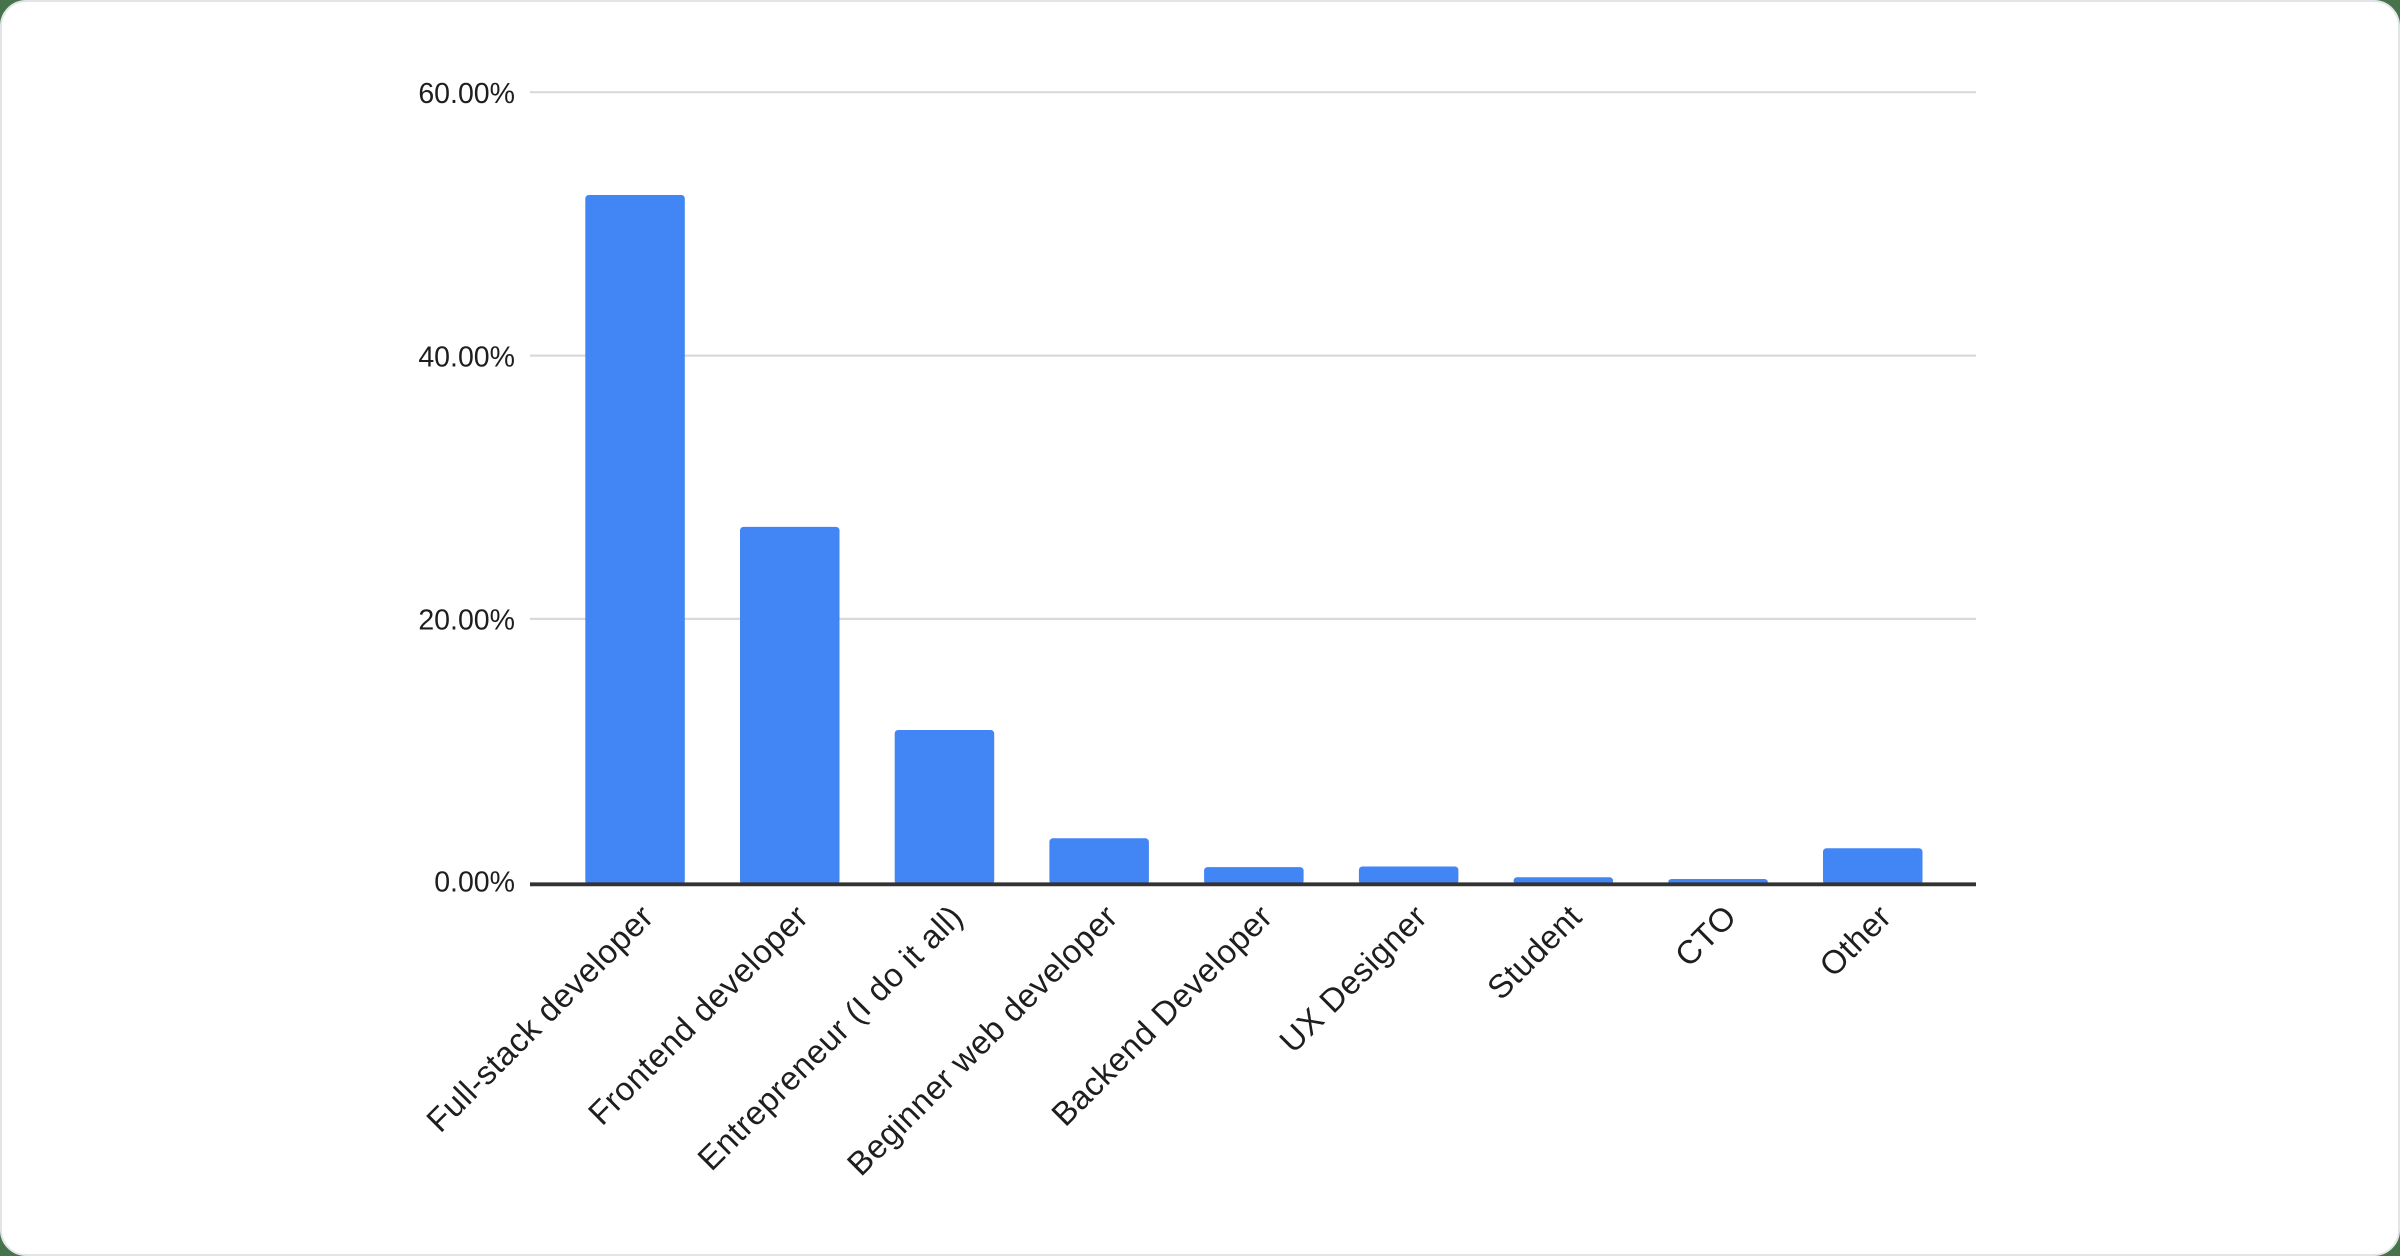 The height and width of the screenshot is (1256, 2400). I want to click on svg-text: Entrepreneur (I do it all), so click(830, 1038).